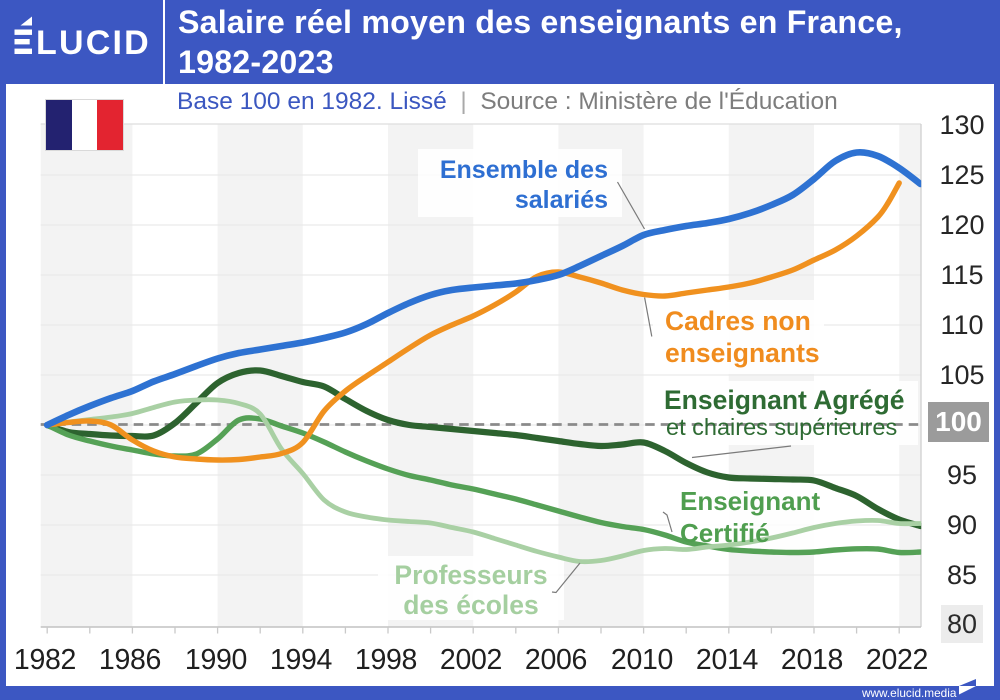 The height and width of the screenshot is (700, 1000). I want to click on svg-text: LUCID, so click(93, 43).